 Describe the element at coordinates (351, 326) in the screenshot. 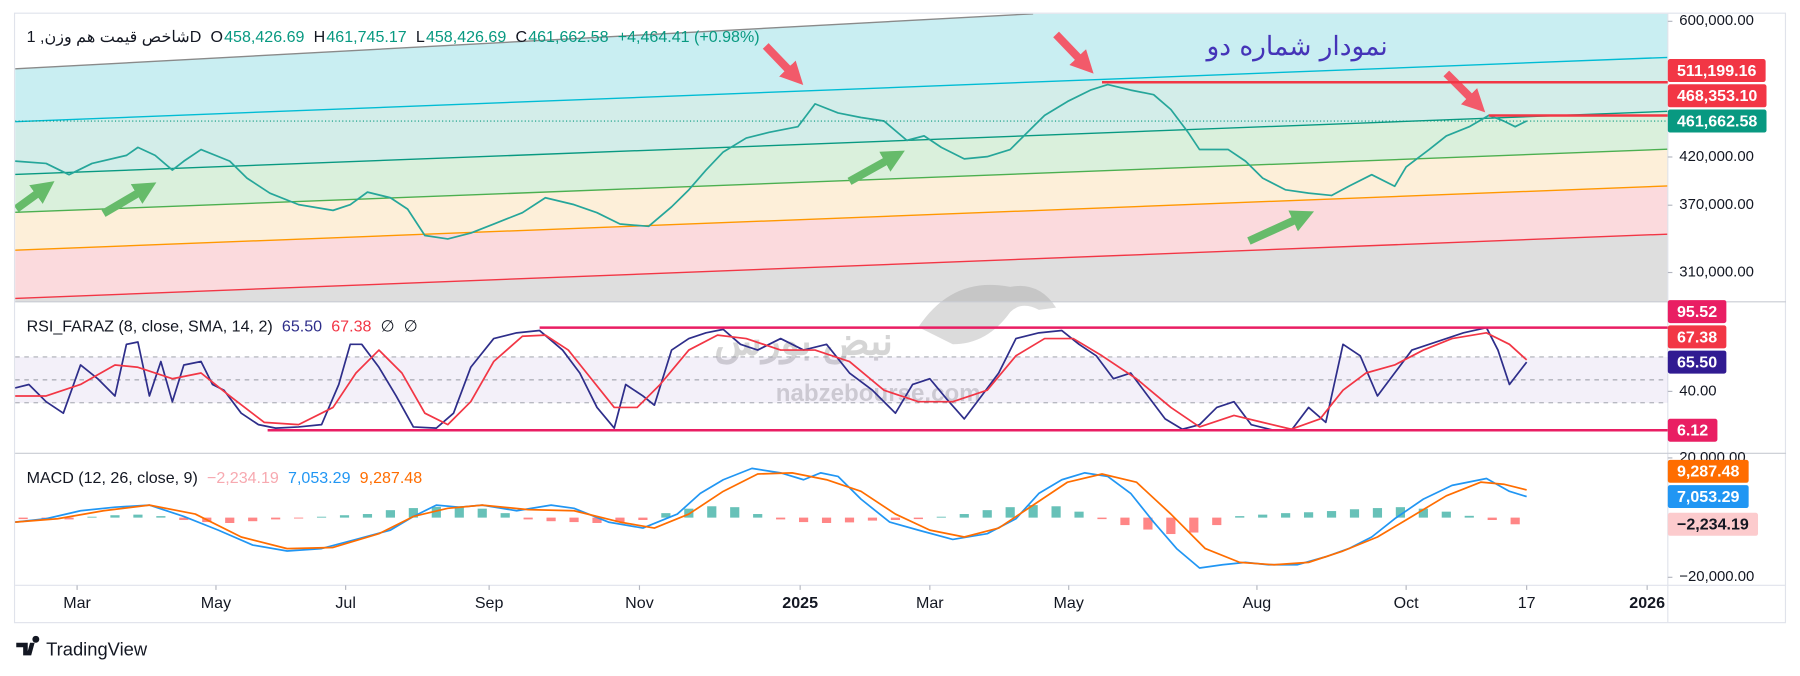

I see `legend-value: 67.38` at that location.